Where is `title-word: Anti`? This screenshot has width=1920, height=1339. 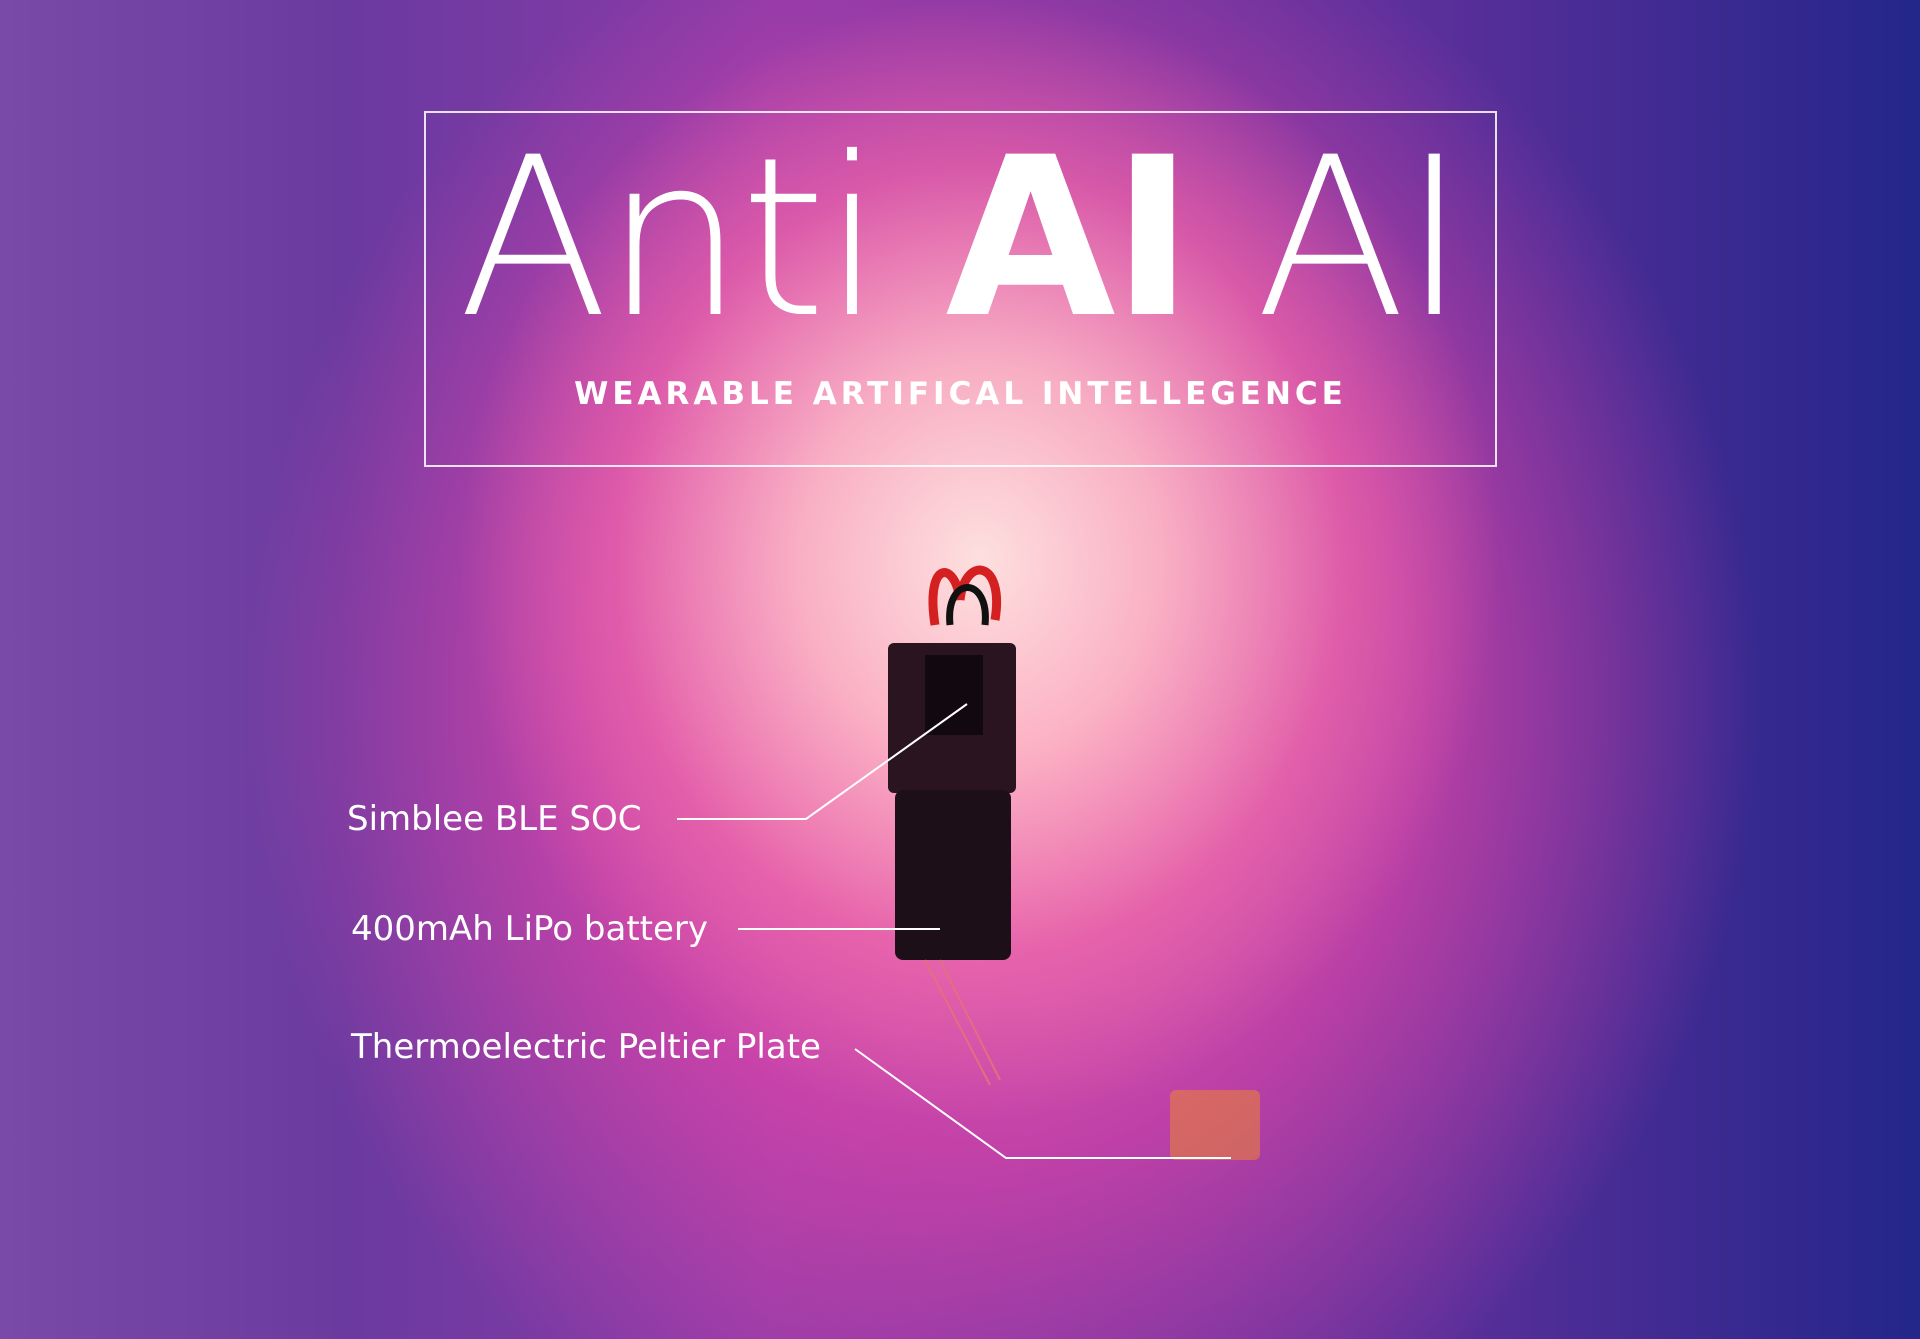 title-word: Anti is located at coordinates (670, 238).